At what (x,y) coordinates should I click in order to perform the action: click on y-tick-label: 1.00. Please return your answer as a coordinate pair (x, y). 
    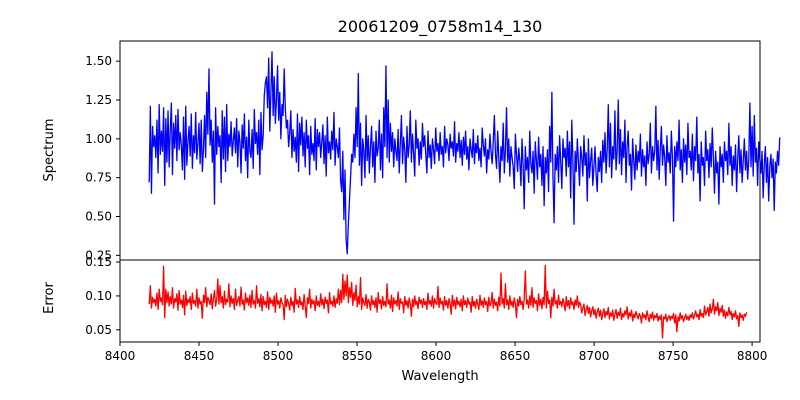
    Looking at the image, I should click on (98, 139).